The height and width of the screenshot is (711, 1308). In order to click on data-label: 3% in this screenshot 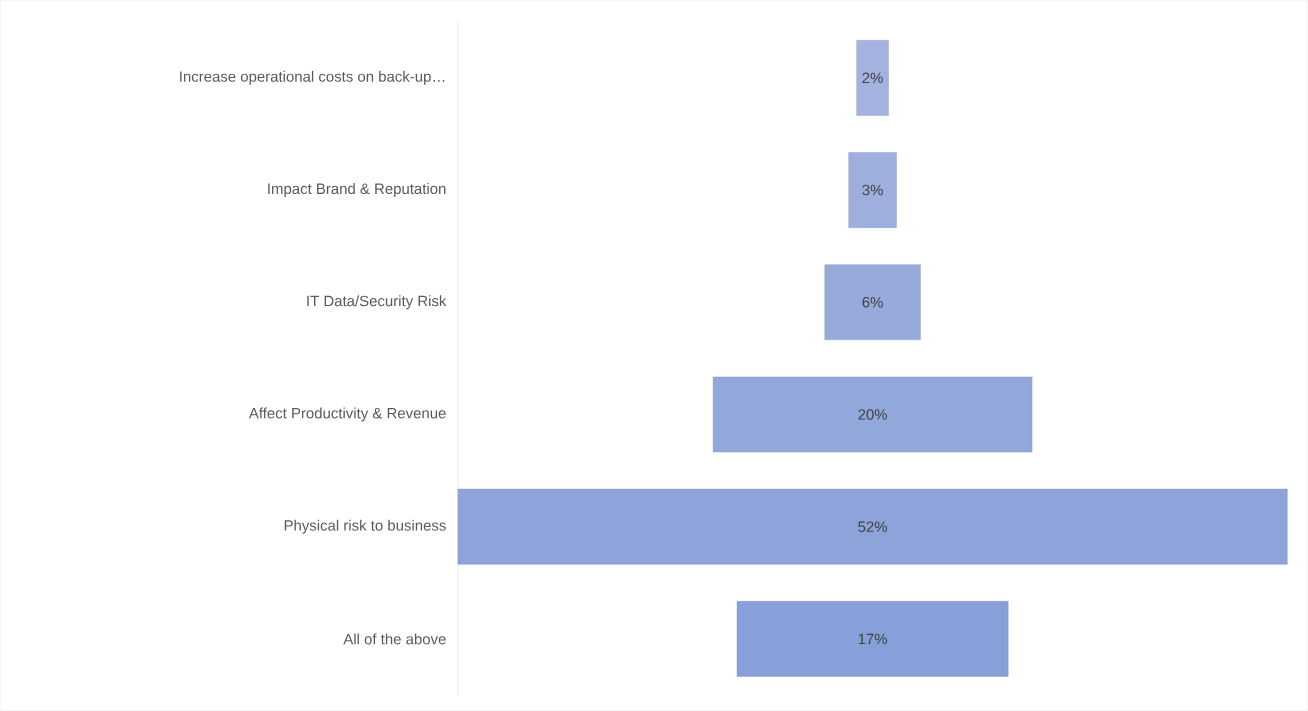, I will do `click(872, 190)`.